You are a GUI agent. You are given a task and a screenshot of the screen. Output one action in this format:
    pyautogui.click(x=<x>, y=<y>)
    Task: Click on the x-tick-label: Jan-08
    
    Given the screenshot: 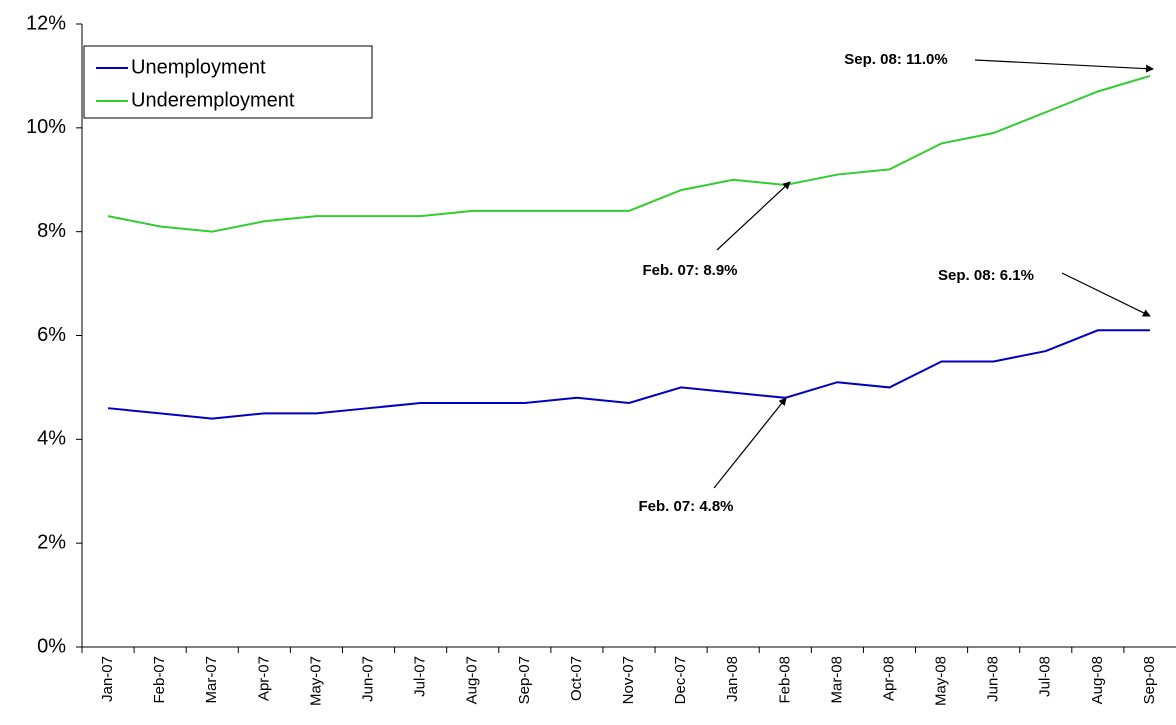 What is the action you would take?
    pyautogui.click(x=732, y=679)
    